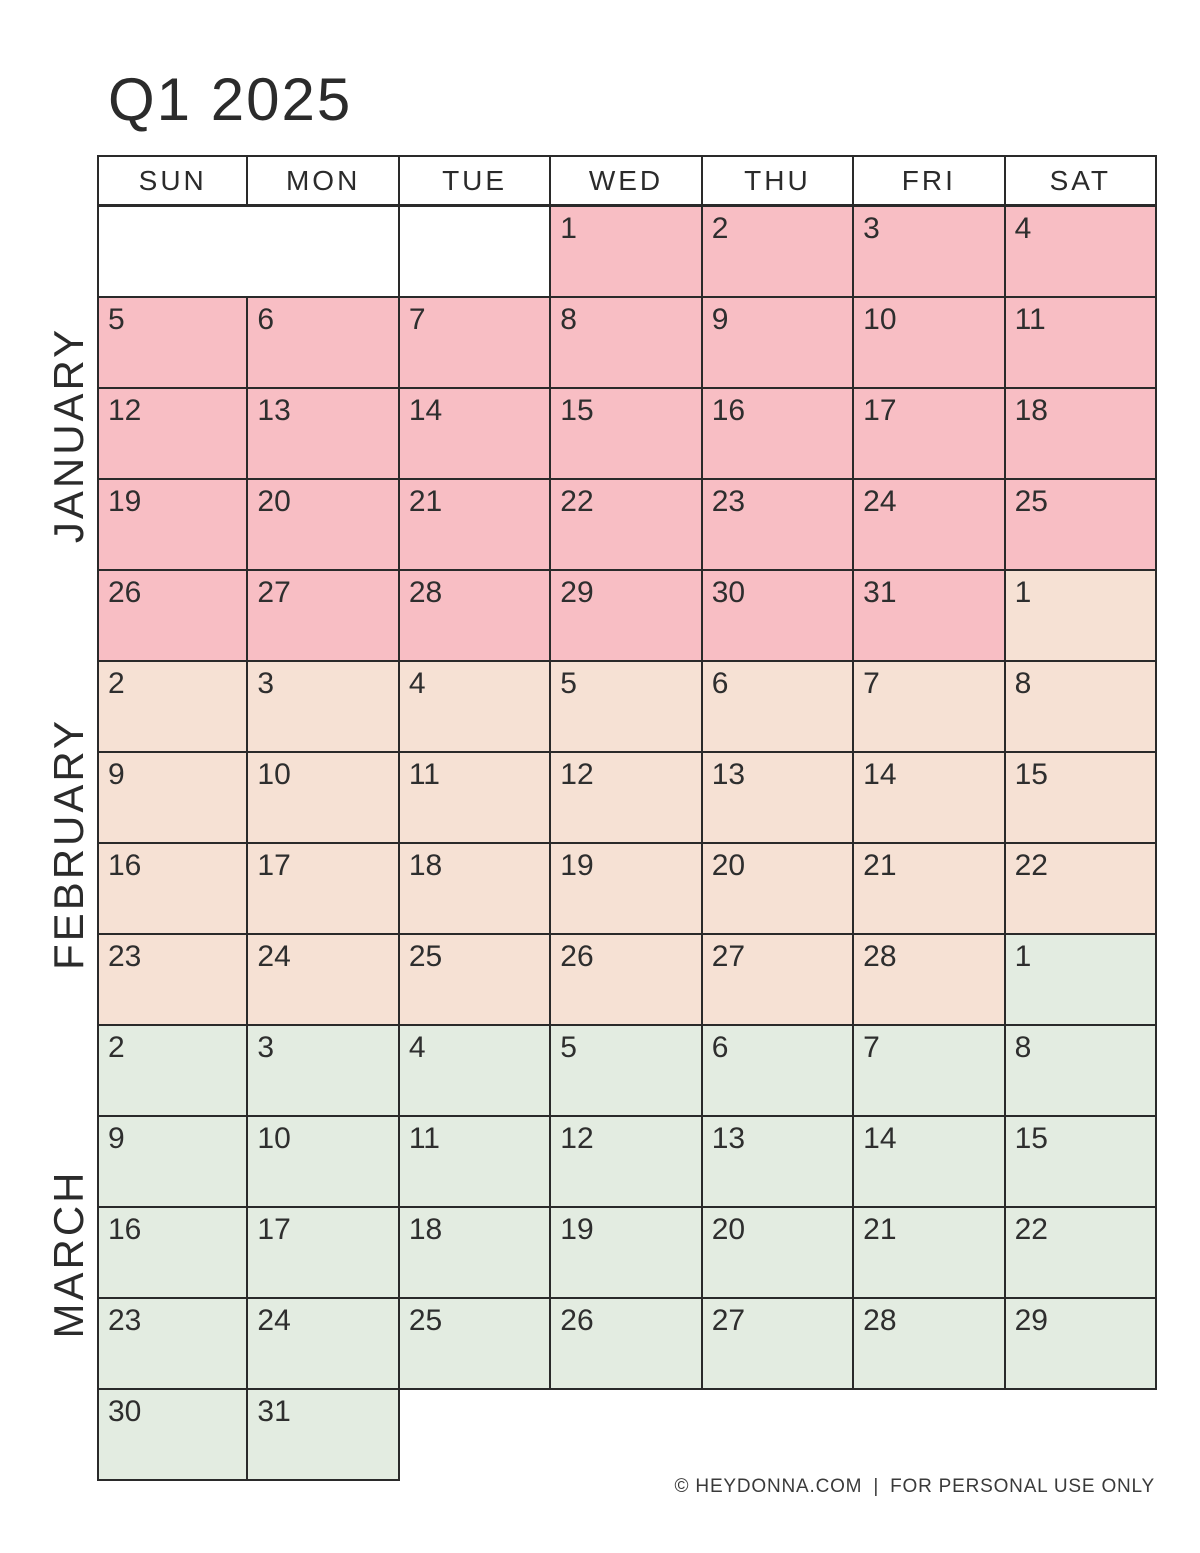 The width and height of the screenshot is (1200, 1553). I want to click on day-cell-march-11: 11, so click(475, 1162).